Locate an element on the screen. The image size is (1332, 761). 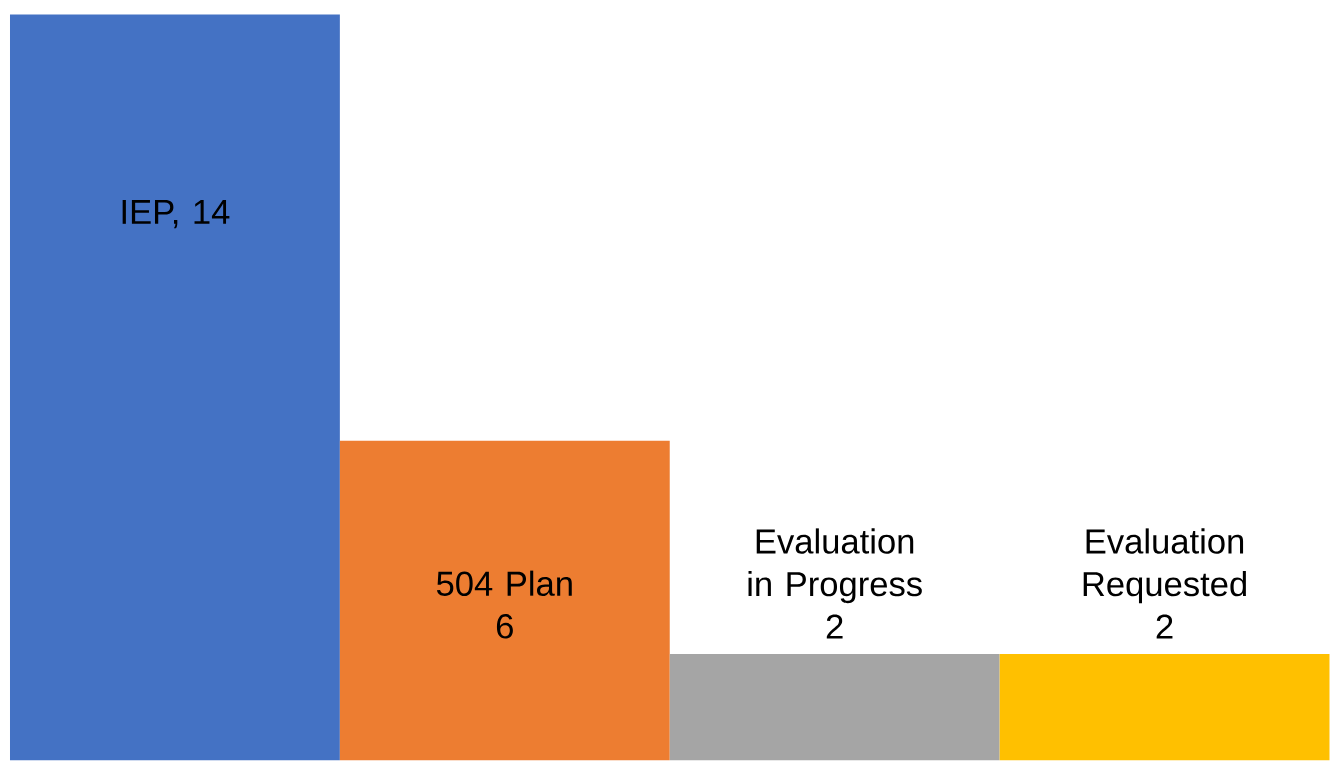
data-label: IEP, 14 is located at coordinates (176, 214).